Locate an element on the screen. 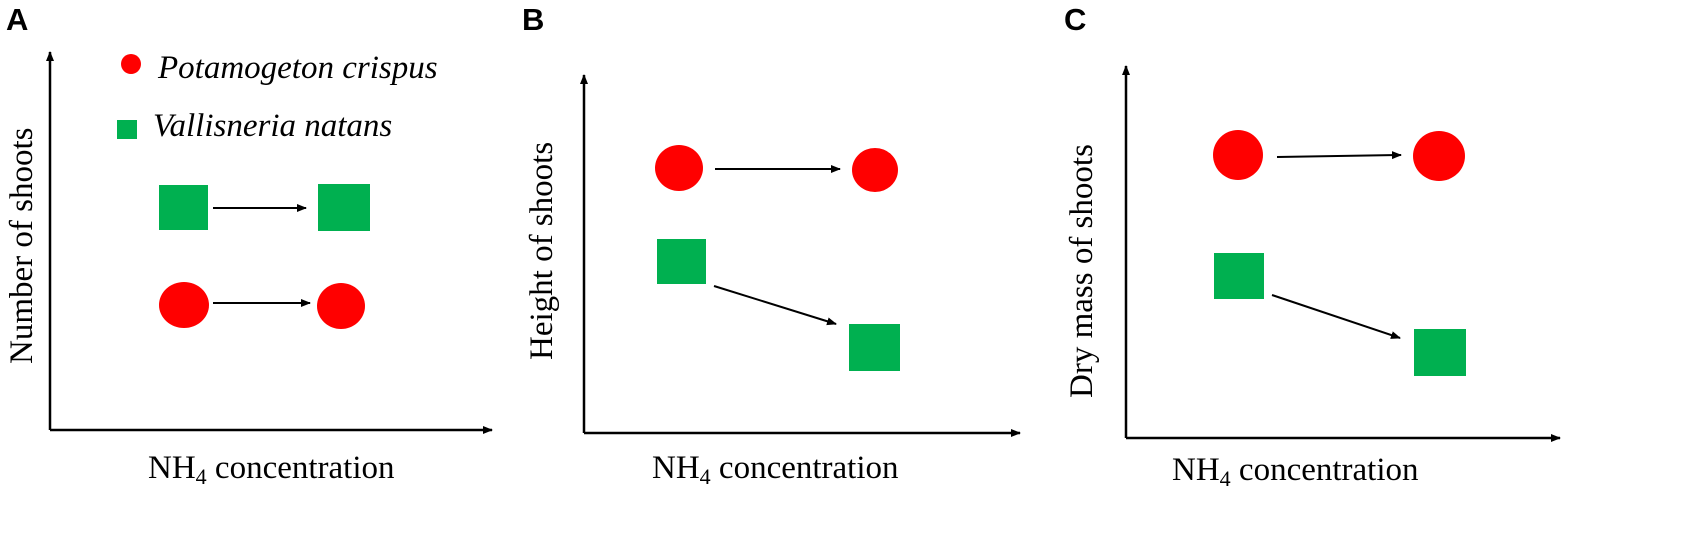 Image resolution: width=1702 pixels, height=535 pixels. y-axis-label: Height of shoots is located at coordinates (542, 250).